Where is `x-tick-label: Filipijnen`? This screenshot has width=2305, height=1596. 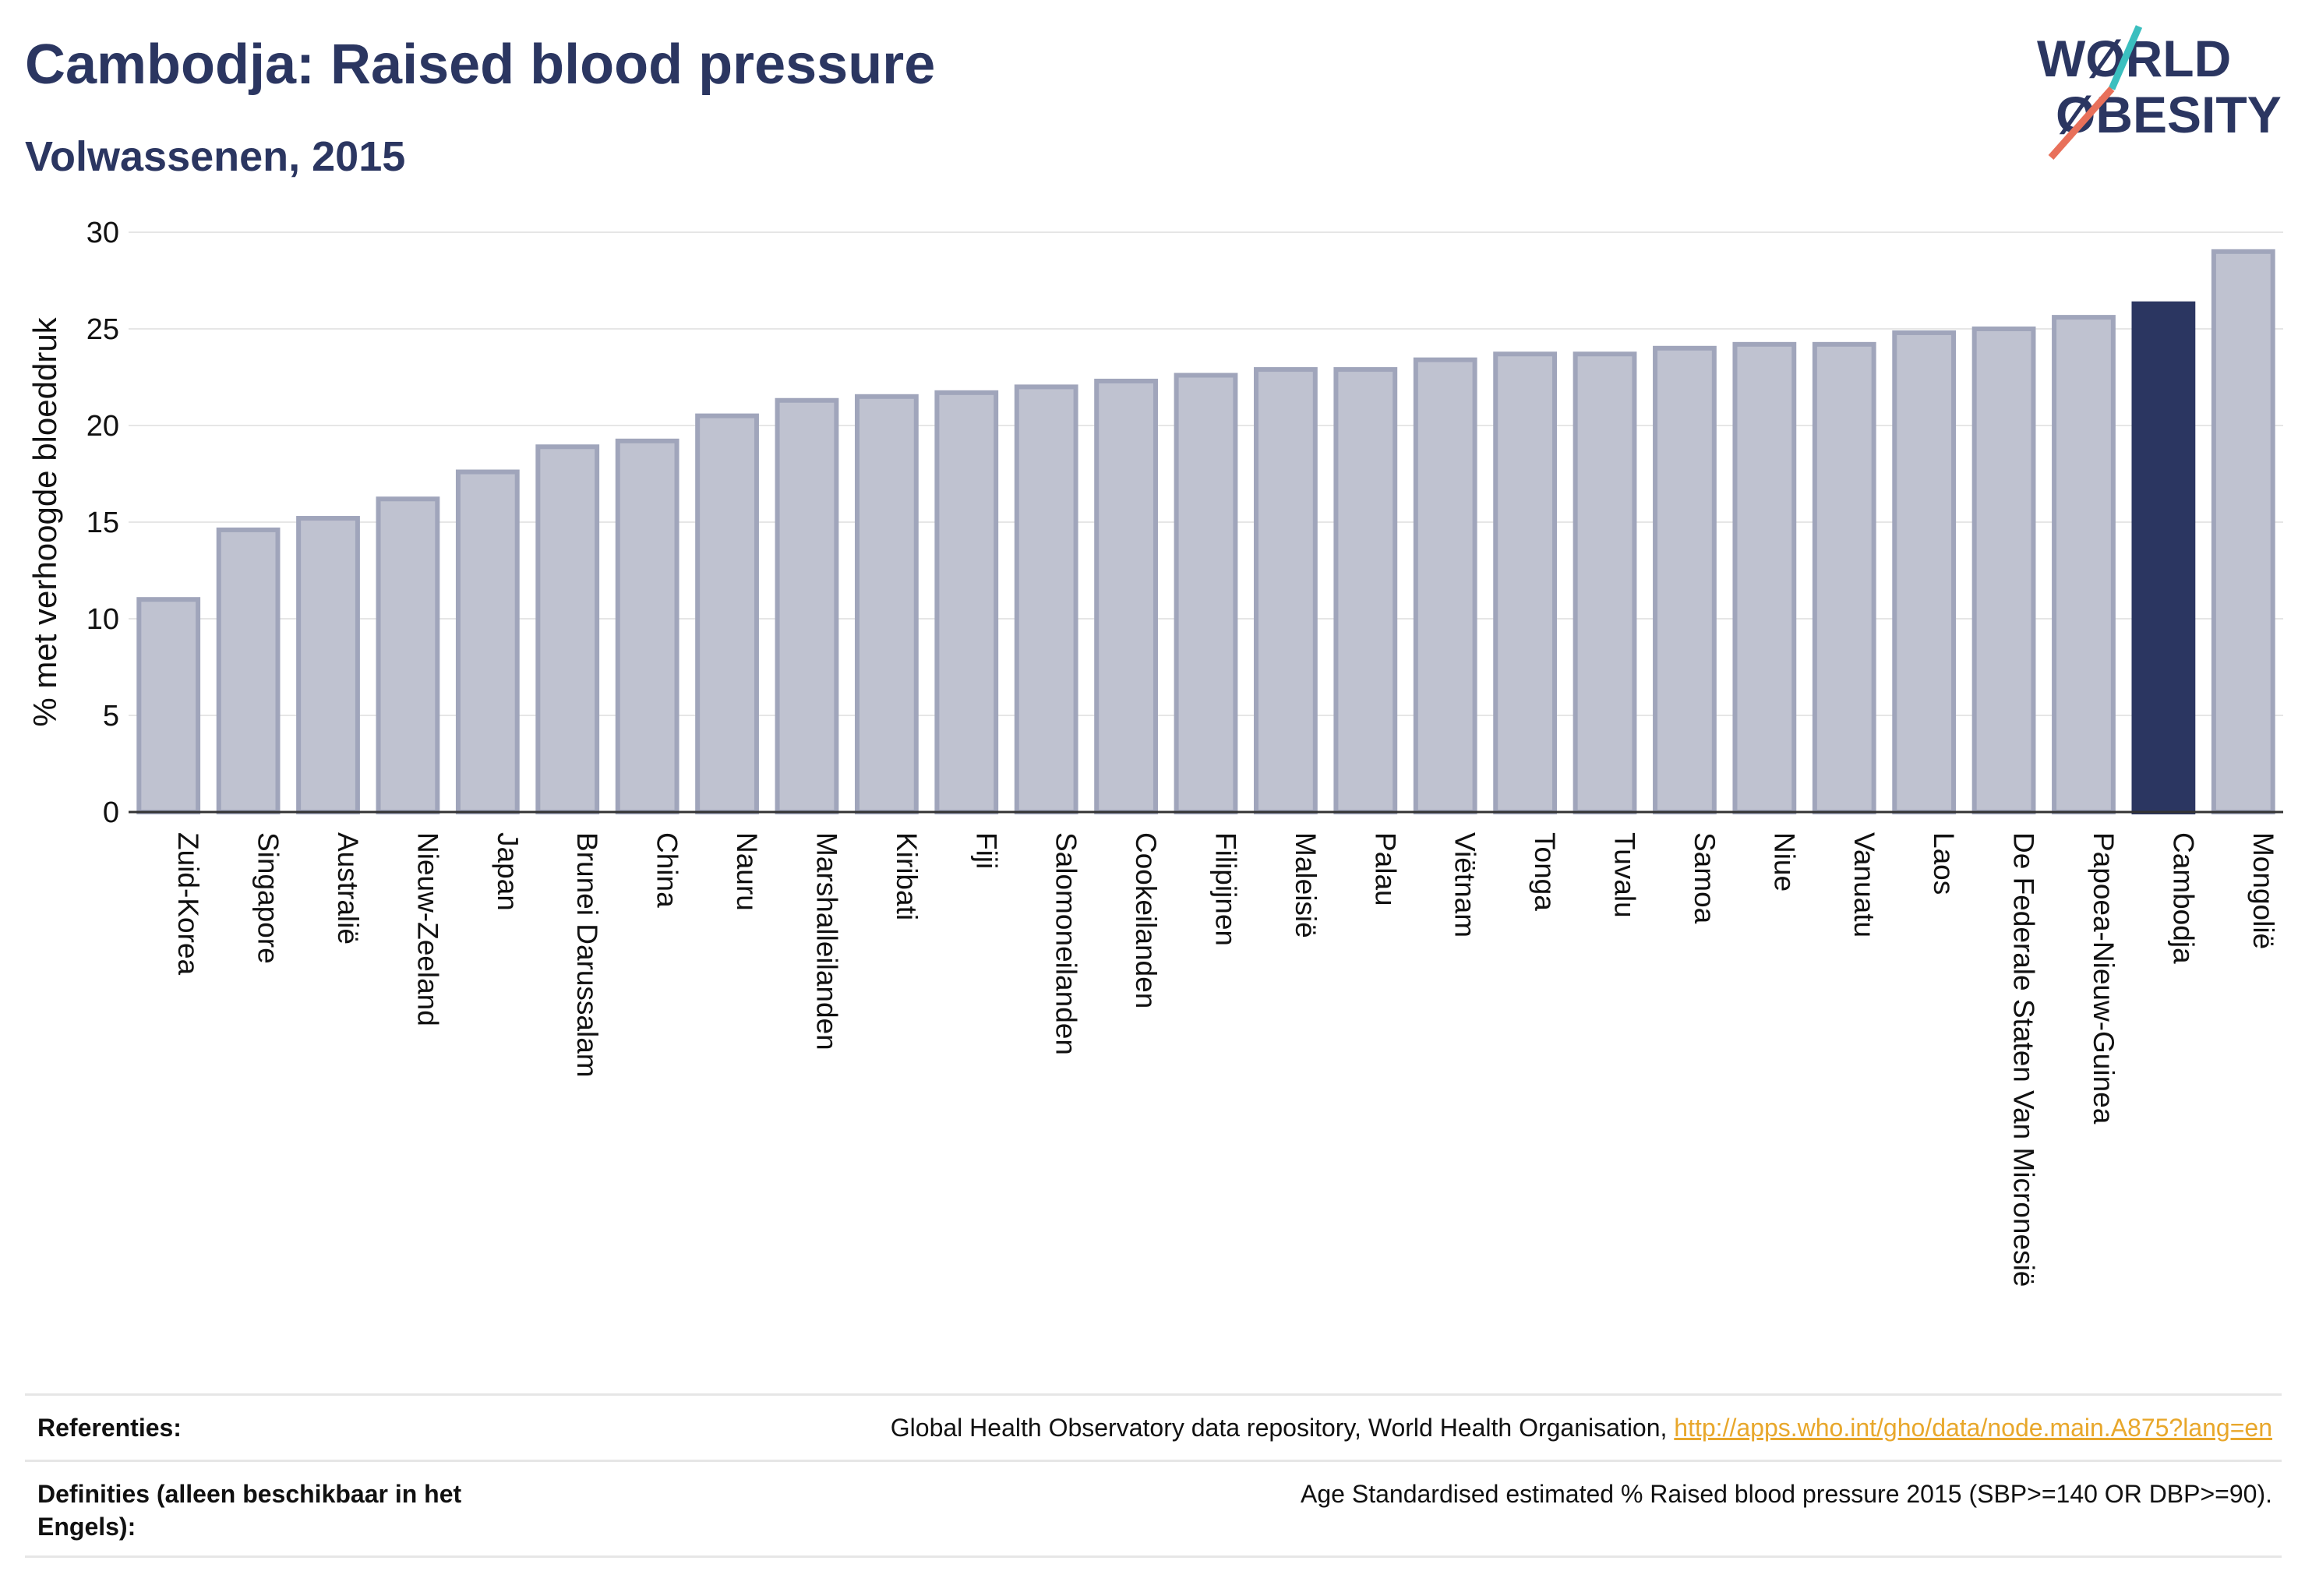 x-tick-label: Filipijnen is located at coordinates (1226, 889).